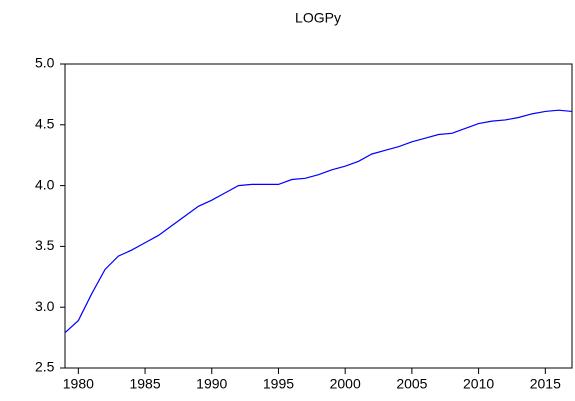 The width and height of the screenshot is (575, 401). I want to click on x-tick-label: 1985, so click(144, 384).